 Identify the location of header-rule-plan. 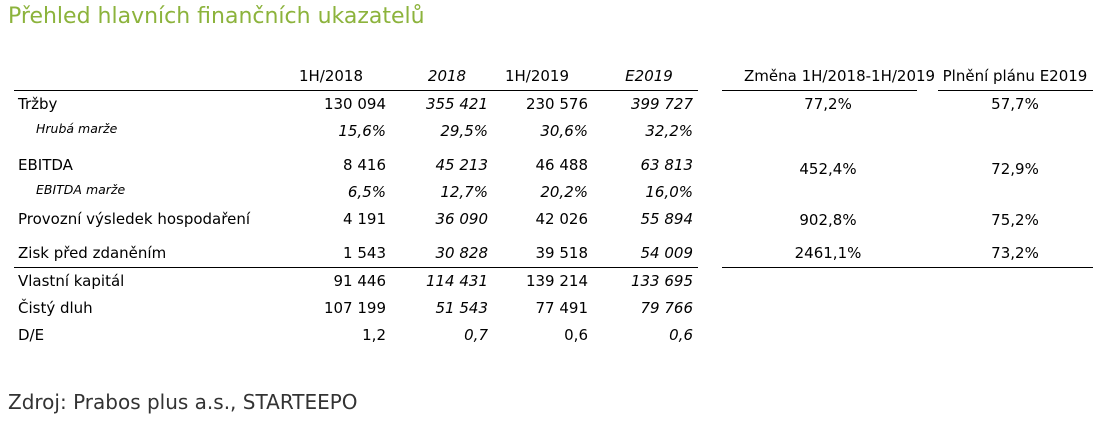
(1015, 90).